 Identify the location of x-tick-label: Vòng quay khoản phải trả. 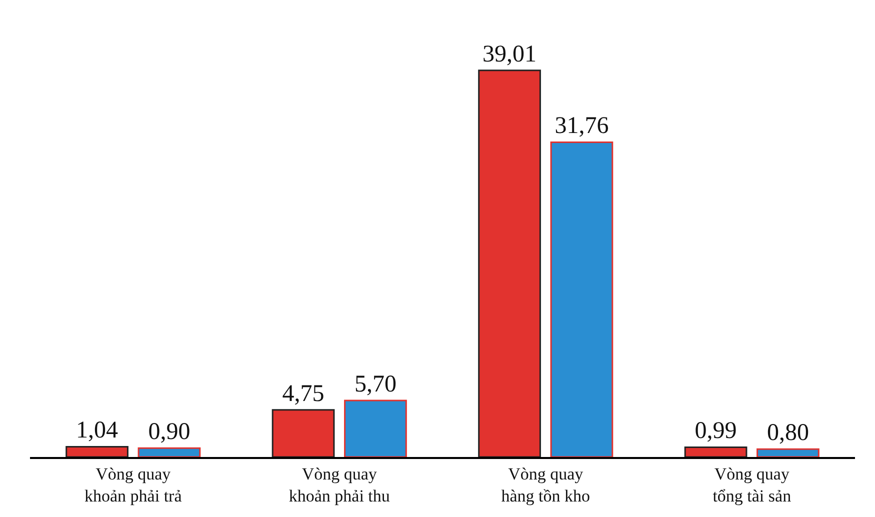
(133, 485).